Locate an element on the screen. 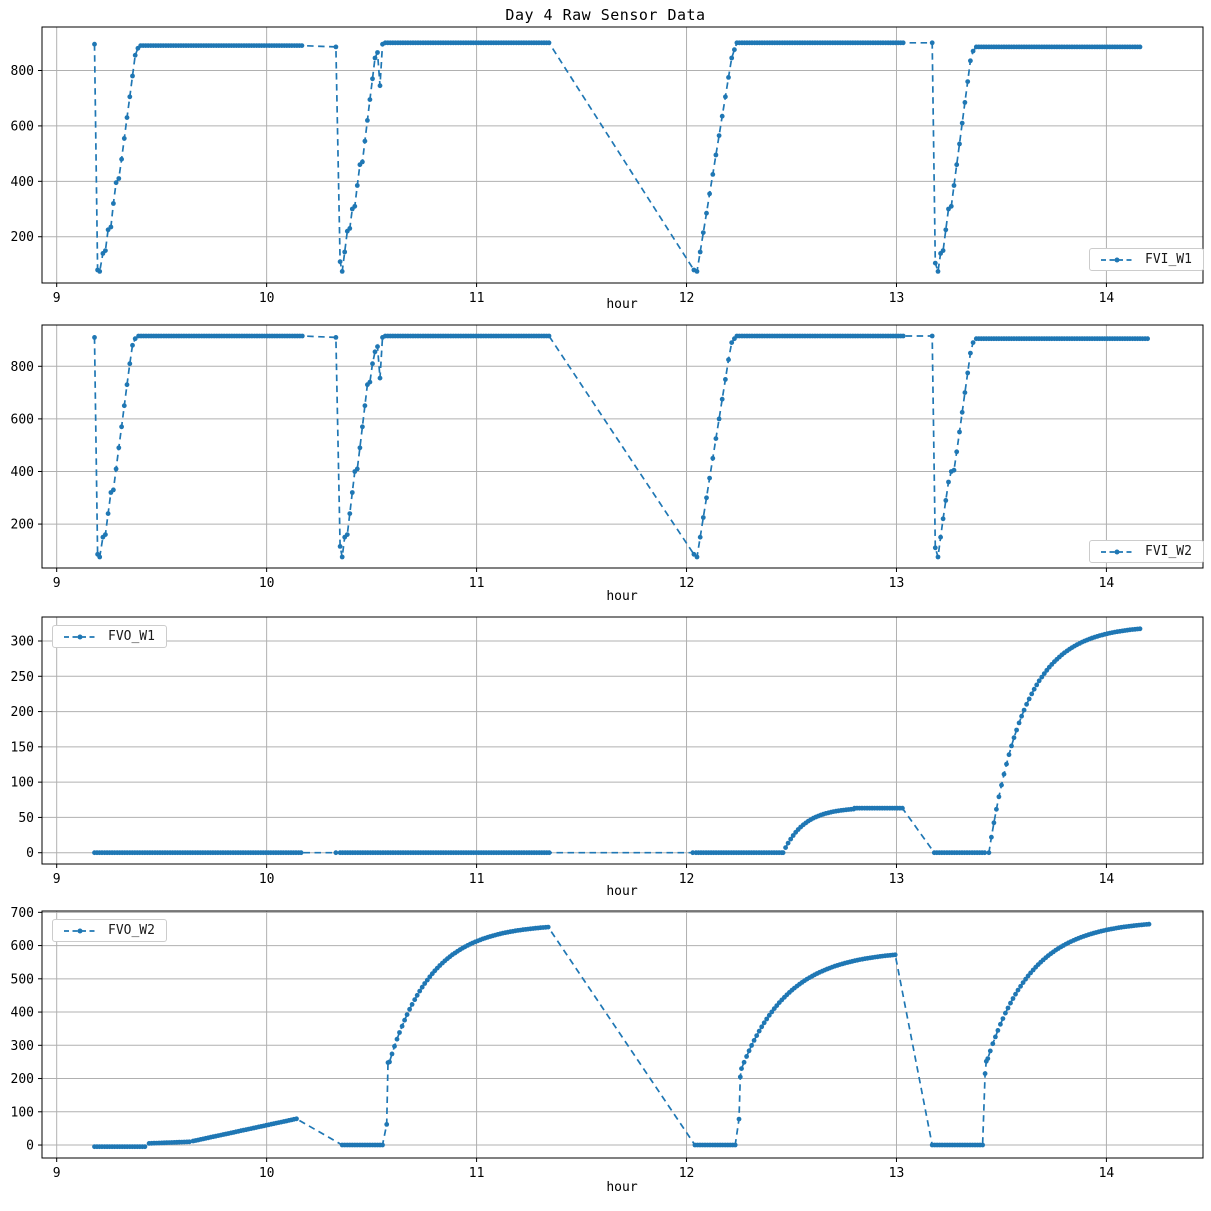 The width and height of the screenshot is (1211, 1211). legend-fvo-w2: FVO_W2 is located at coordinates (109, 930).